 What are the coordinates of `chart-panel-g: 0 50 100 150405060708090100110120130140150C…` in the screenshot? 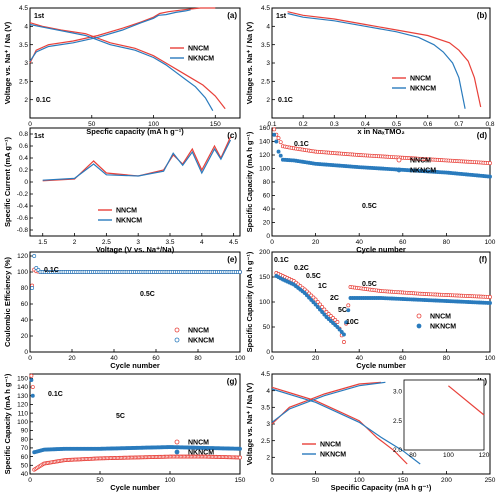 It's located at (124, 432).